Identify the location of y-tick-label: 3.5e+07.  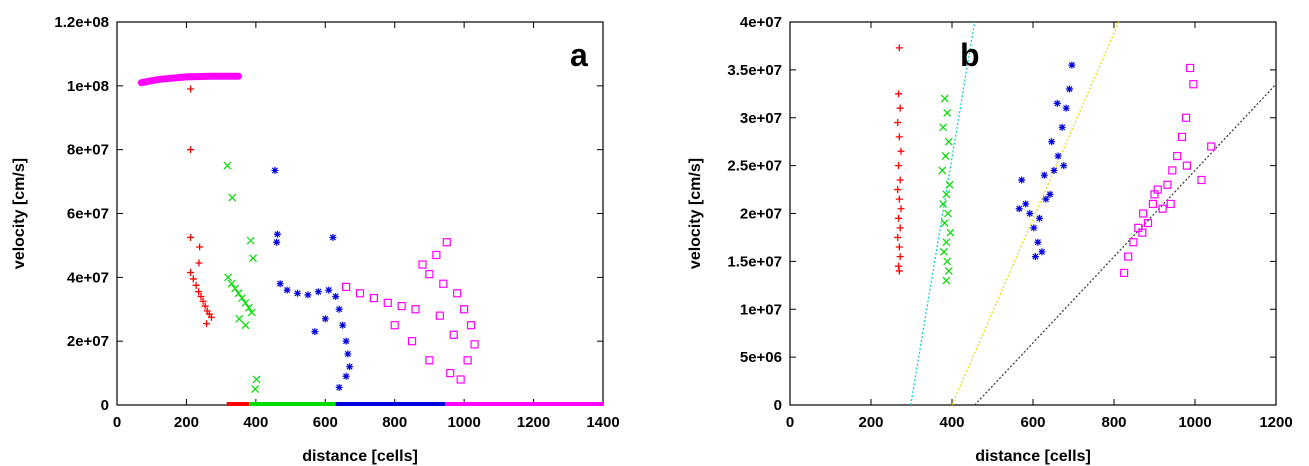
(754, 70).